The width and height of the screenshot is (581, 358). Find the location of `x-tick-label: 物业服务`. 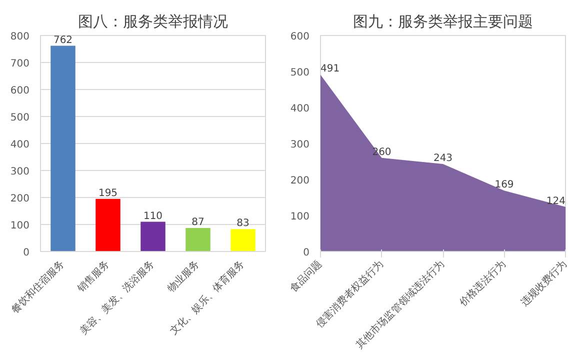

x-tick-label: 物业服务 is located at coordinates (183, 276).